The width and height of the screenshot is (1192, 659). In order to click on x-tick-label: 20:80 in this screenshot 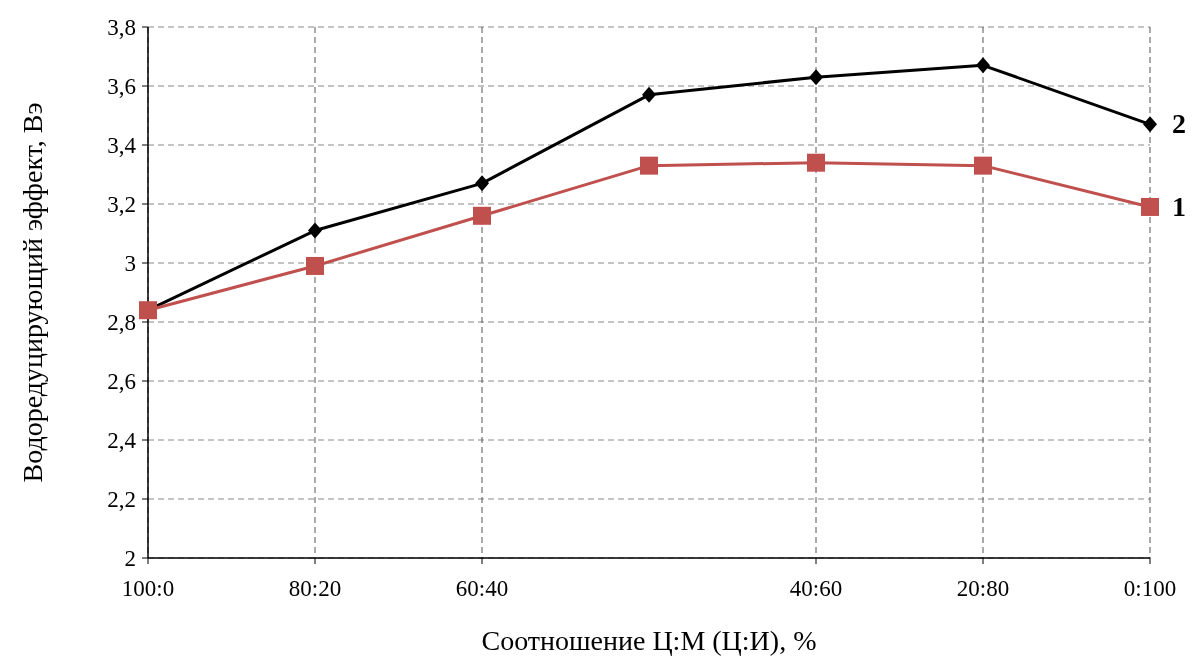, I will do `click(983, 588)`.